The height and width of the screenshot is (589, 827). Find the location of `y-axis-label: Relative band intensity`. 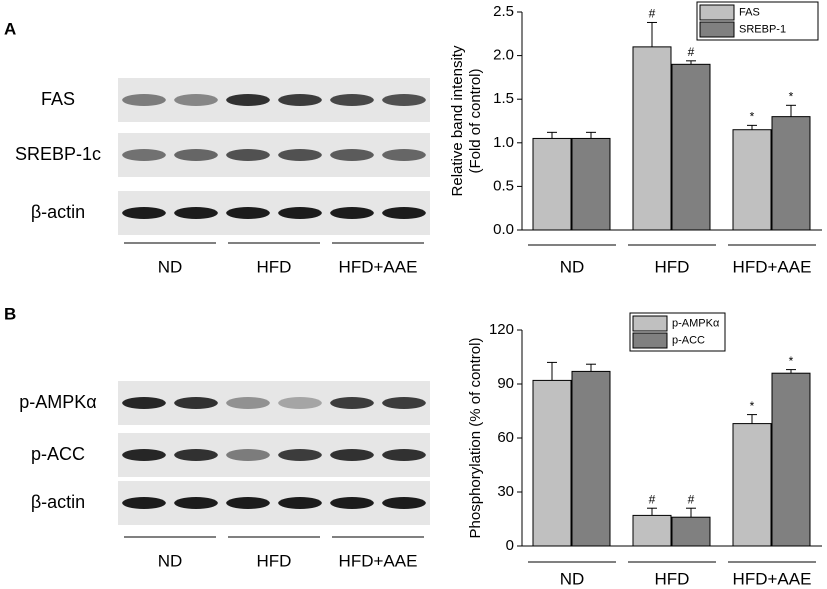

y-axis-label: Relative band intensity is located at coordinates (457, 120).